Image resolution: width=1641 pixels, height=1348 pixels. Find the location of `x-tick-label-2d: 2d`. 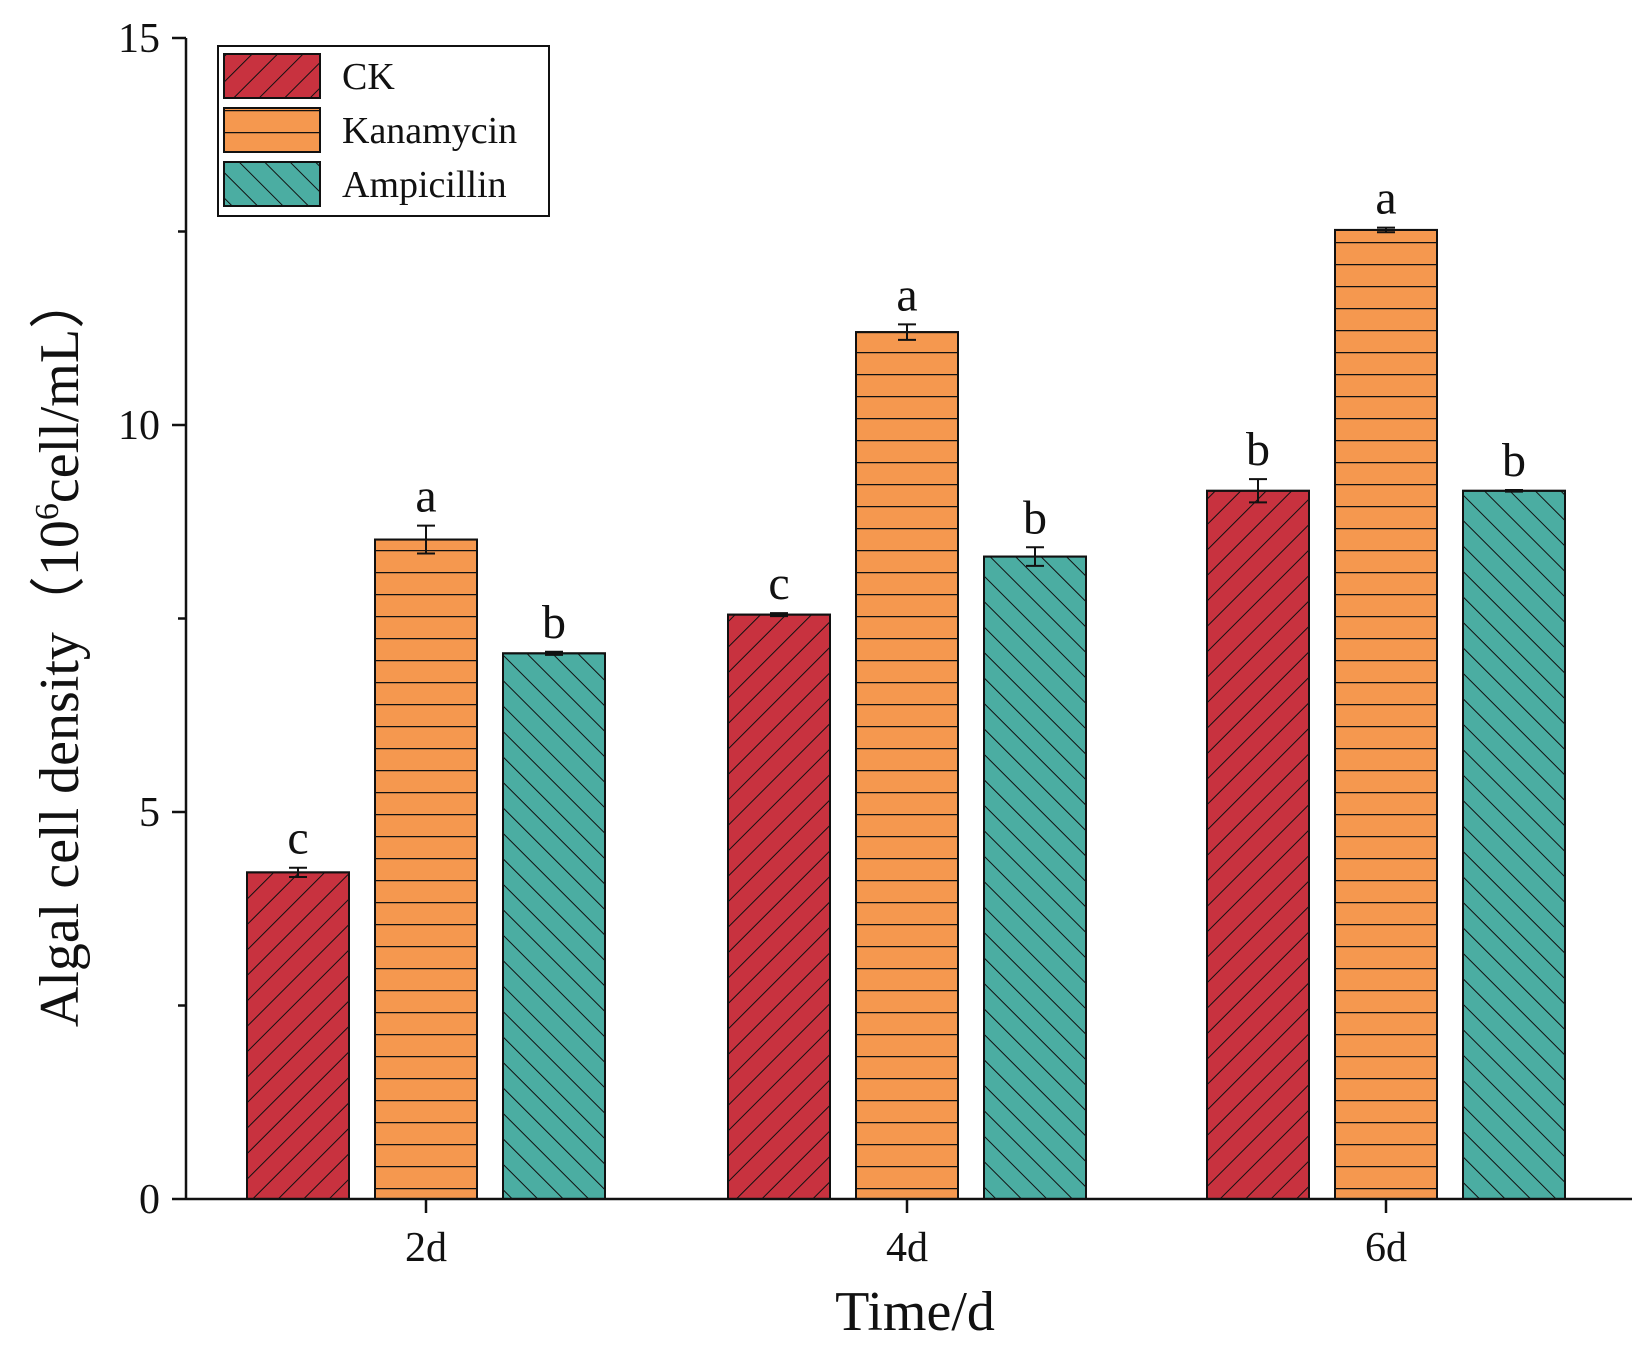

x-tick-label-2d: 2d is located at coordinates (426, 1248).